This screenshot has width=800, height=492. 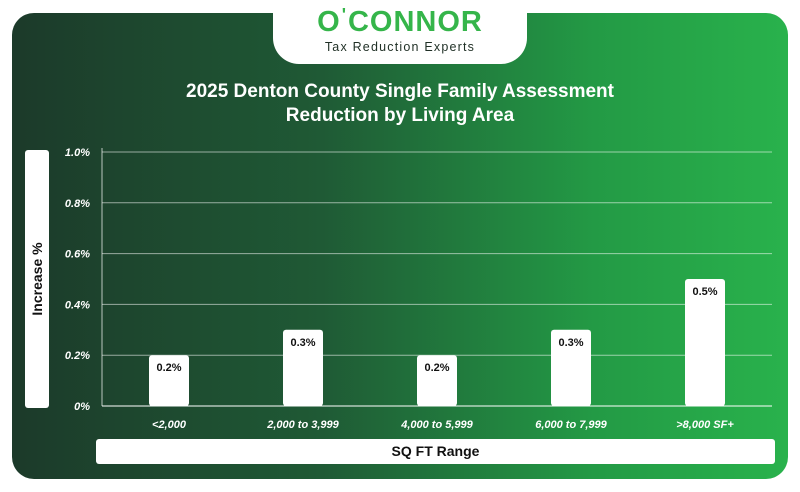 What do you see at coordinates (77, 356) in the screenshot?
I see `y-tick-label: 0.2%` at bounding box center [77, 356].